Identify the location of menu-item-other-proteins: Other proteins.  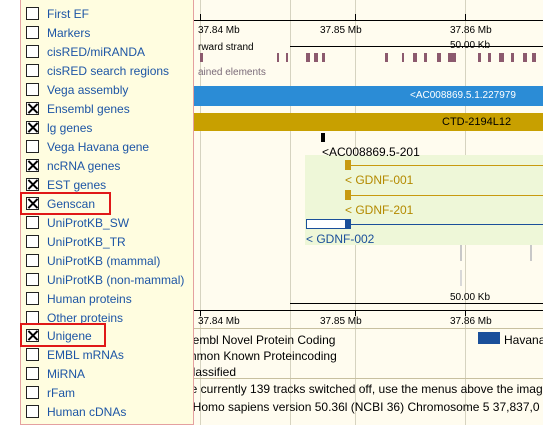
(110, 317).